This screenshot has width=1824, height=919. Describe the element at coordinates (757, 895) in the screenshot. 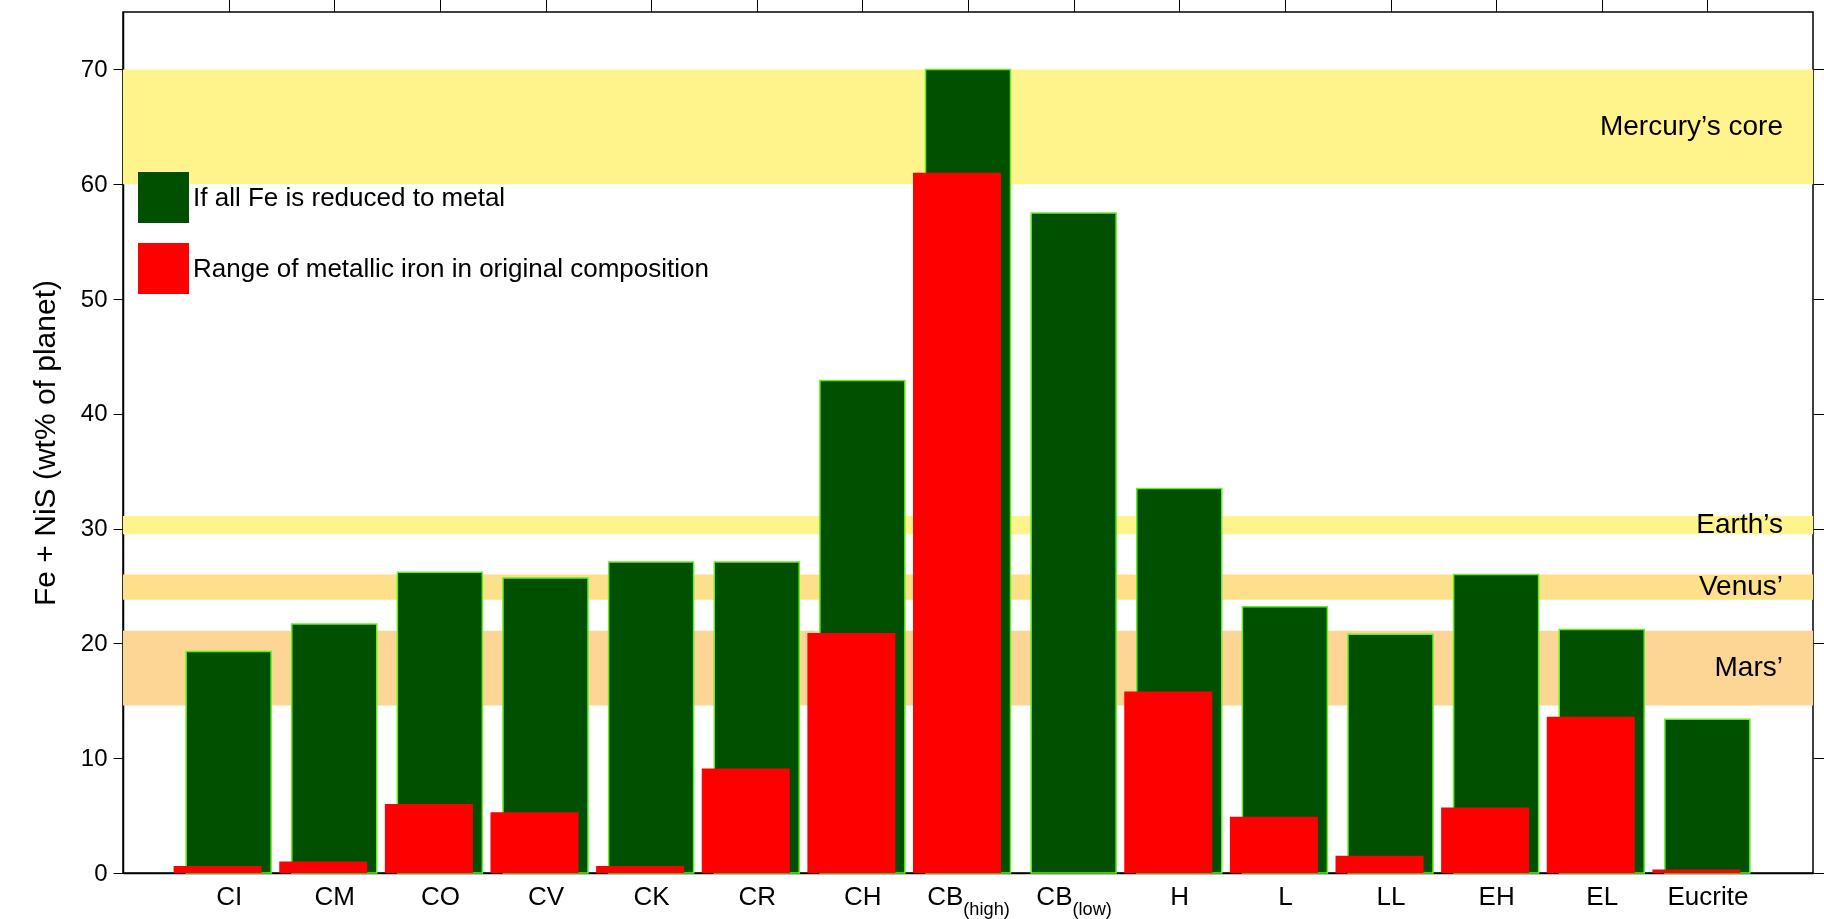

I see `x-tick-label: CR` at that location.